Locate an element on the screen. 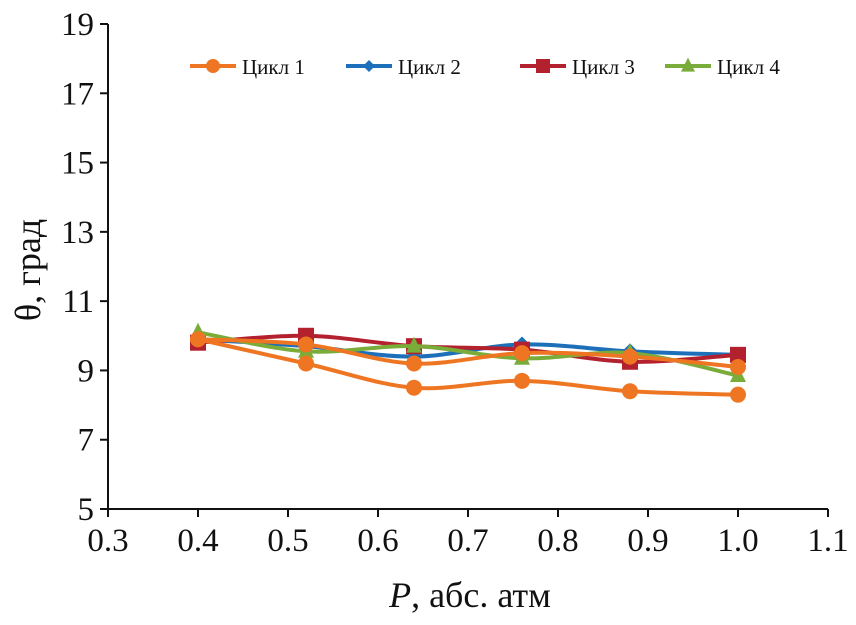  legend-item: Цикл 4 is located at coordinates (722, 67).